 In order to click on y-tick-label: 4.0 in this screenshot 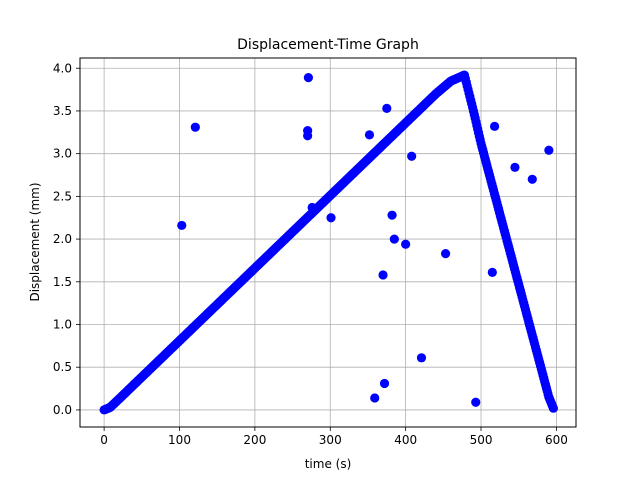, I will do `click(62, 68)`.